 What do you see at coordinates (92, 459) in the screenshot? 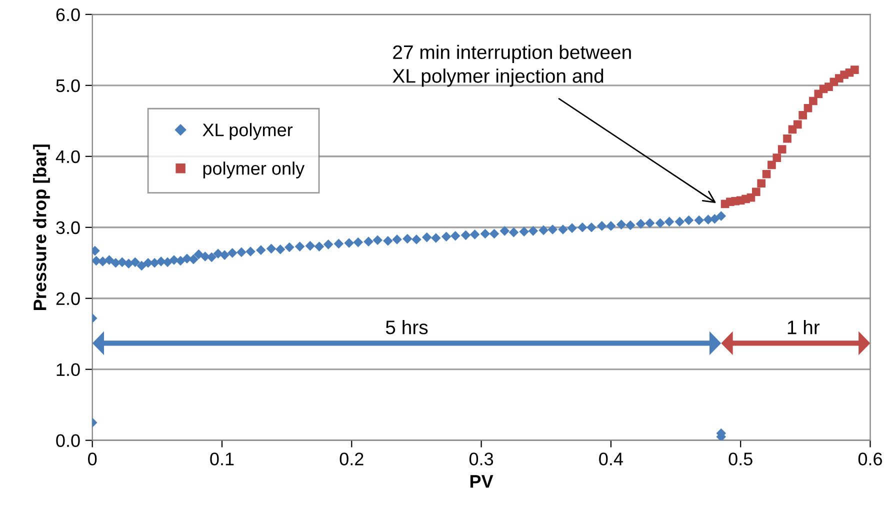
I see `x-tick-label: 0` at bounding box center [92, 459].